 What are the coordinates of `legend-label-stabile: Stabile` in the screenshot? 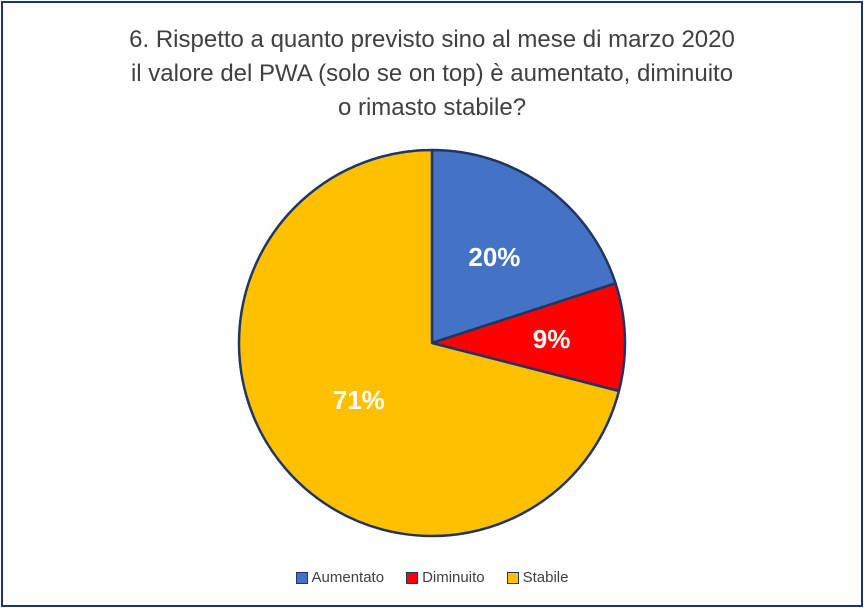 It's located at (545, 577).